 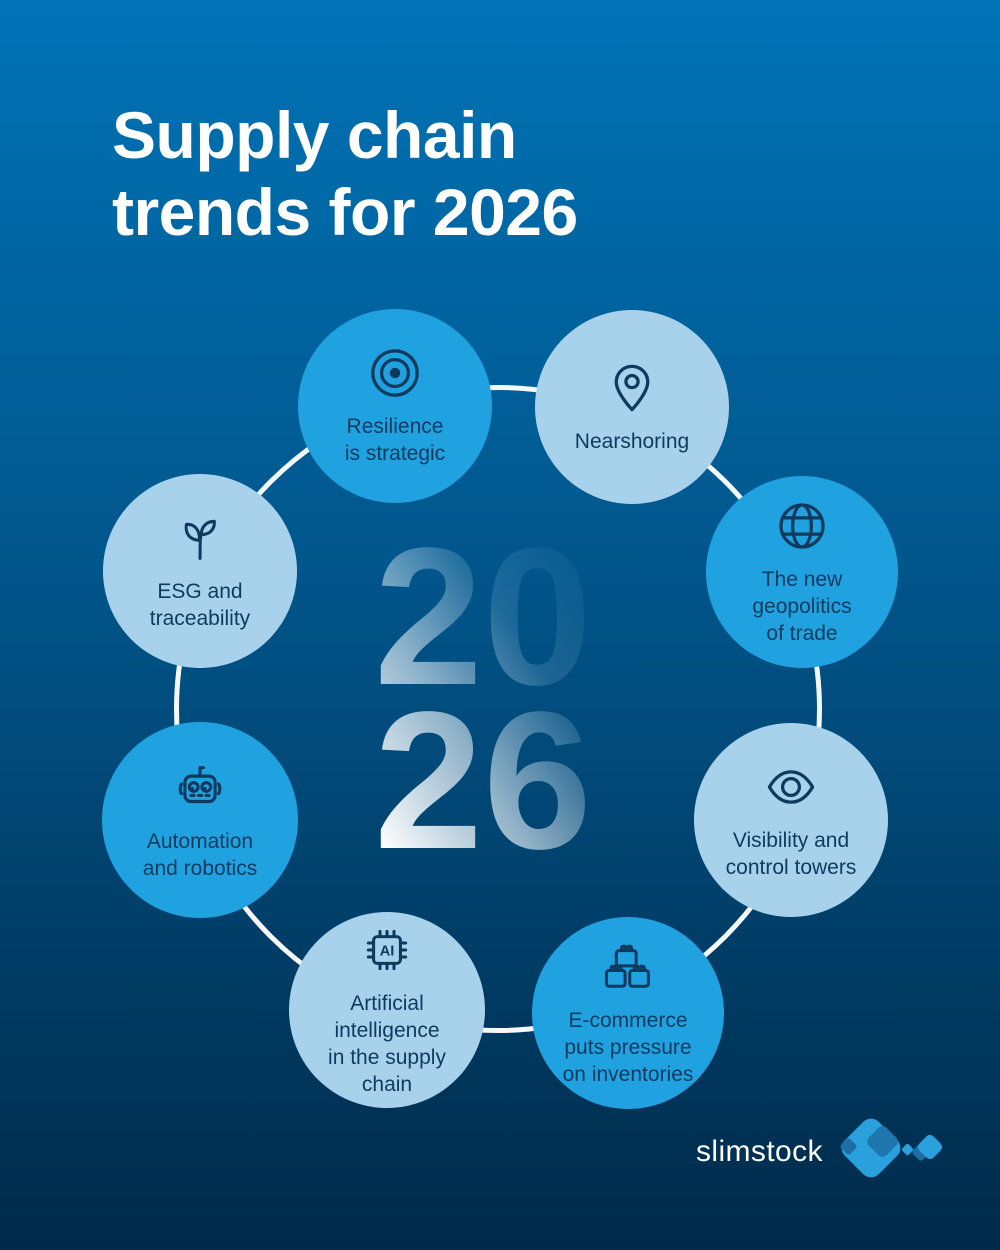 I want to click on bubble-ecommerce: E-commerce puts pressure on inventories, so click(x=628, y=1013).